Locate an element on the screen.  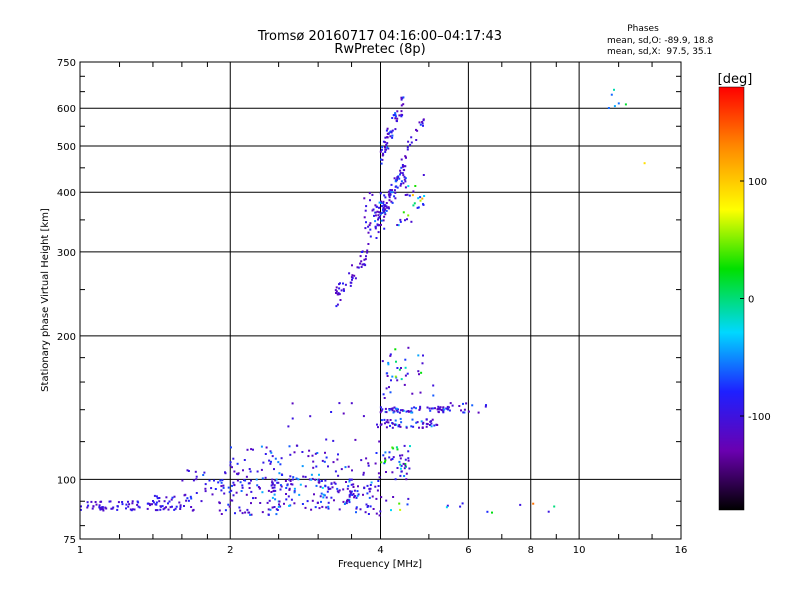
x-tick-label: 2 is located at coordinates (230, 550).